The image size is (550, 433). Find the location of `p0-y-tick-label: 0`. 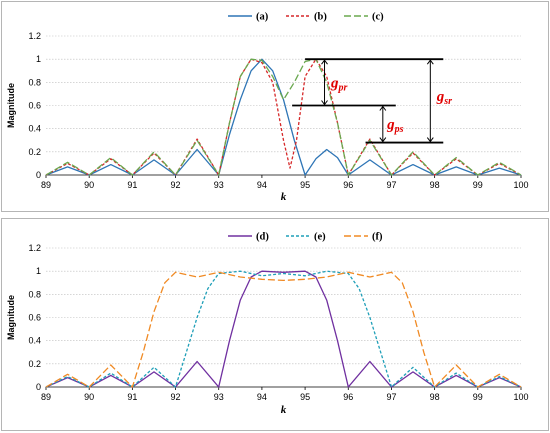

p0-y-tick-label: 0 is located at coordinates (38, 175).